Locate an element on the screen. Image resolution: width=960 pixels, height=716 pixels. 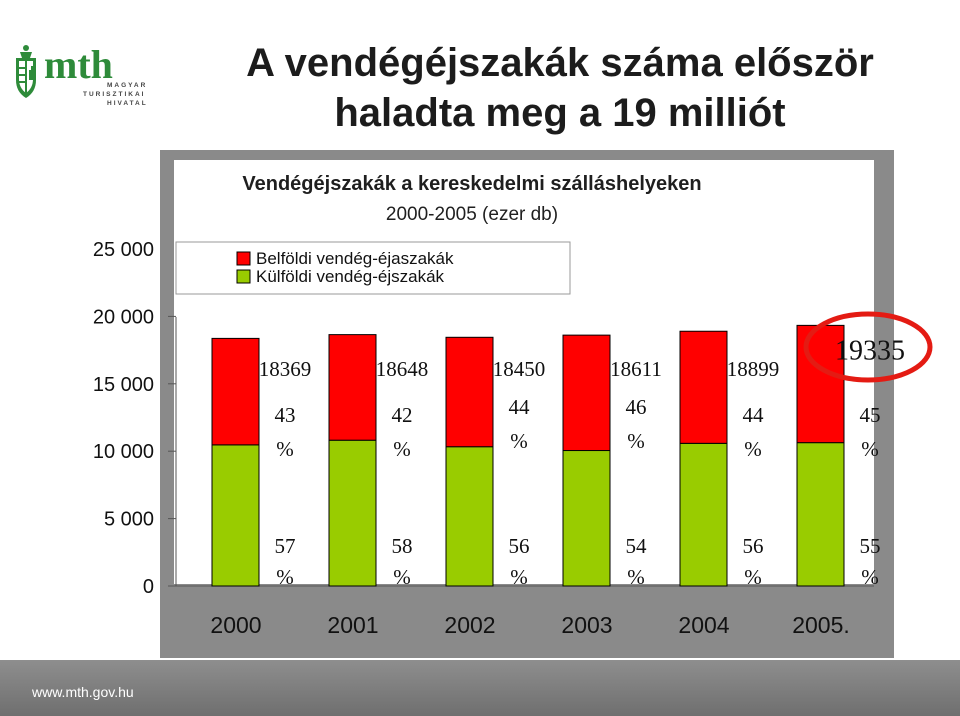
mth-logo: mth MAGYAR TURISZTIKAI HIVATAL is located at coordinates (90, 70).